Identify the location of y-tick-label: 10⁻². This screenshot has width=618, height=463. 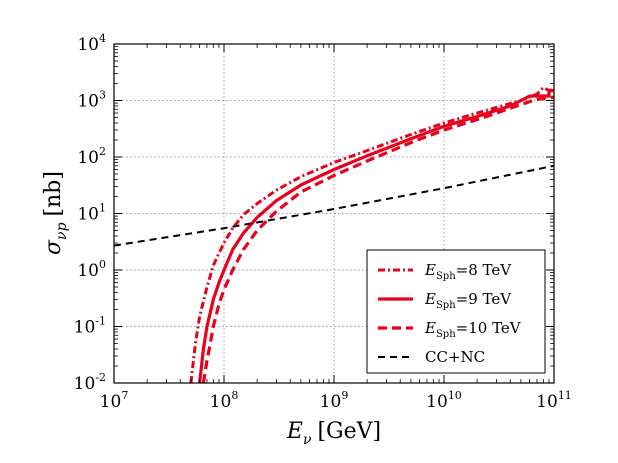
(90, 382).